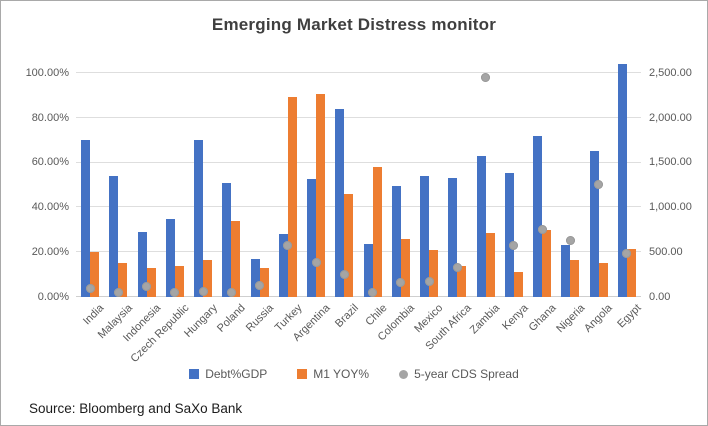  What do you see at coordinates (515, 317) in the screenshot?
I see `x-axis-label-kenya: Kenya` at bounding box center [515, 317].